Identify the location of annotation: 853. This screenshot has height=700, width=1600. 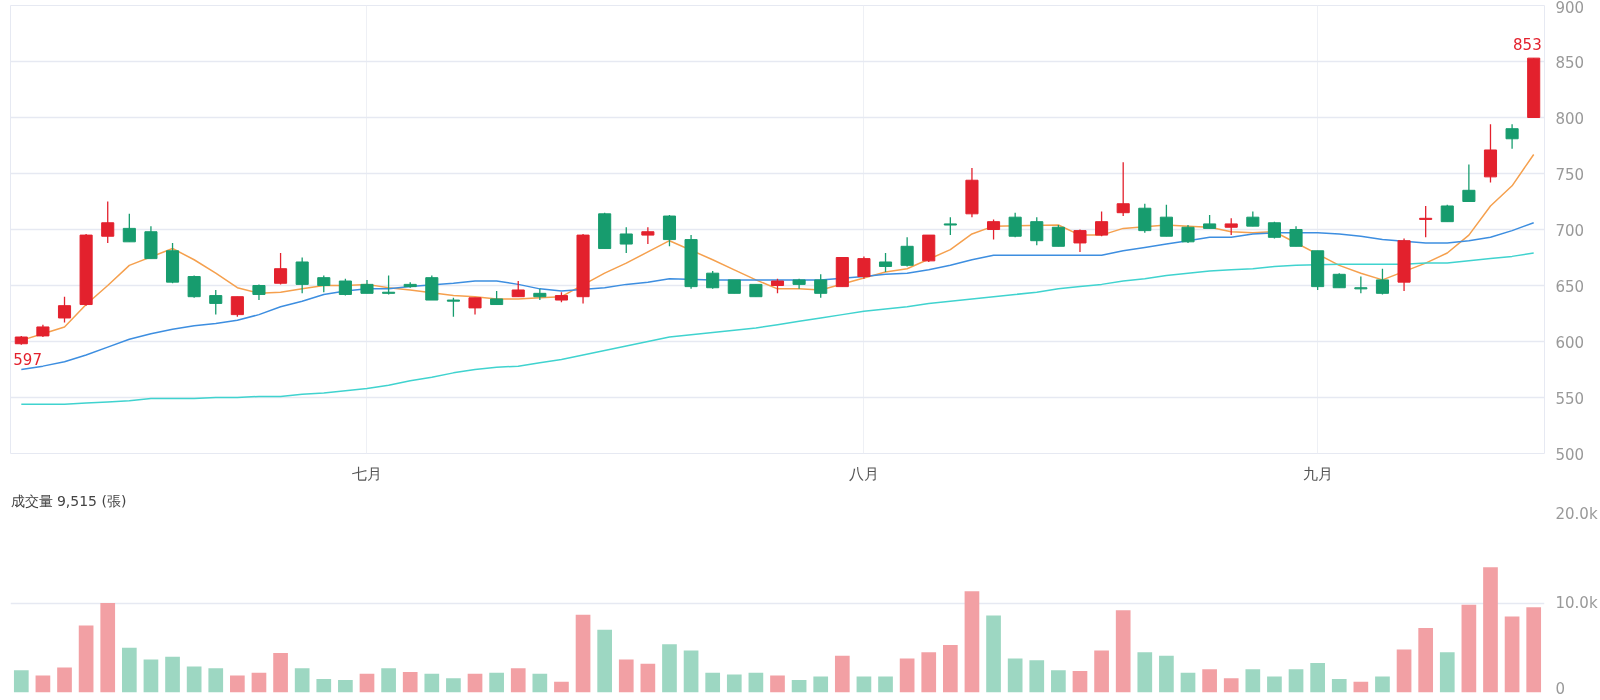
(1527, 45).